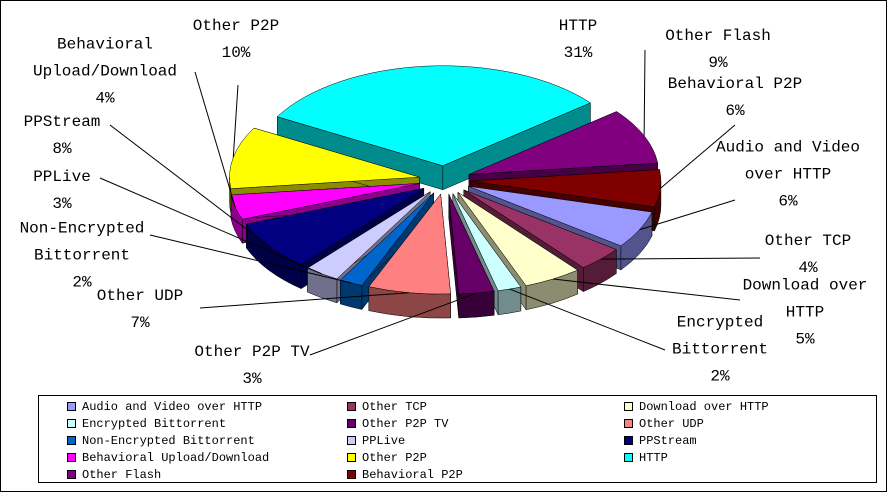 Image resolution: width=888 pixels, height=493 pixels. What do you see at coordinates (105, 98) in the screenshot?
I see `label-value: 4%` at bounding box center [105, 98].